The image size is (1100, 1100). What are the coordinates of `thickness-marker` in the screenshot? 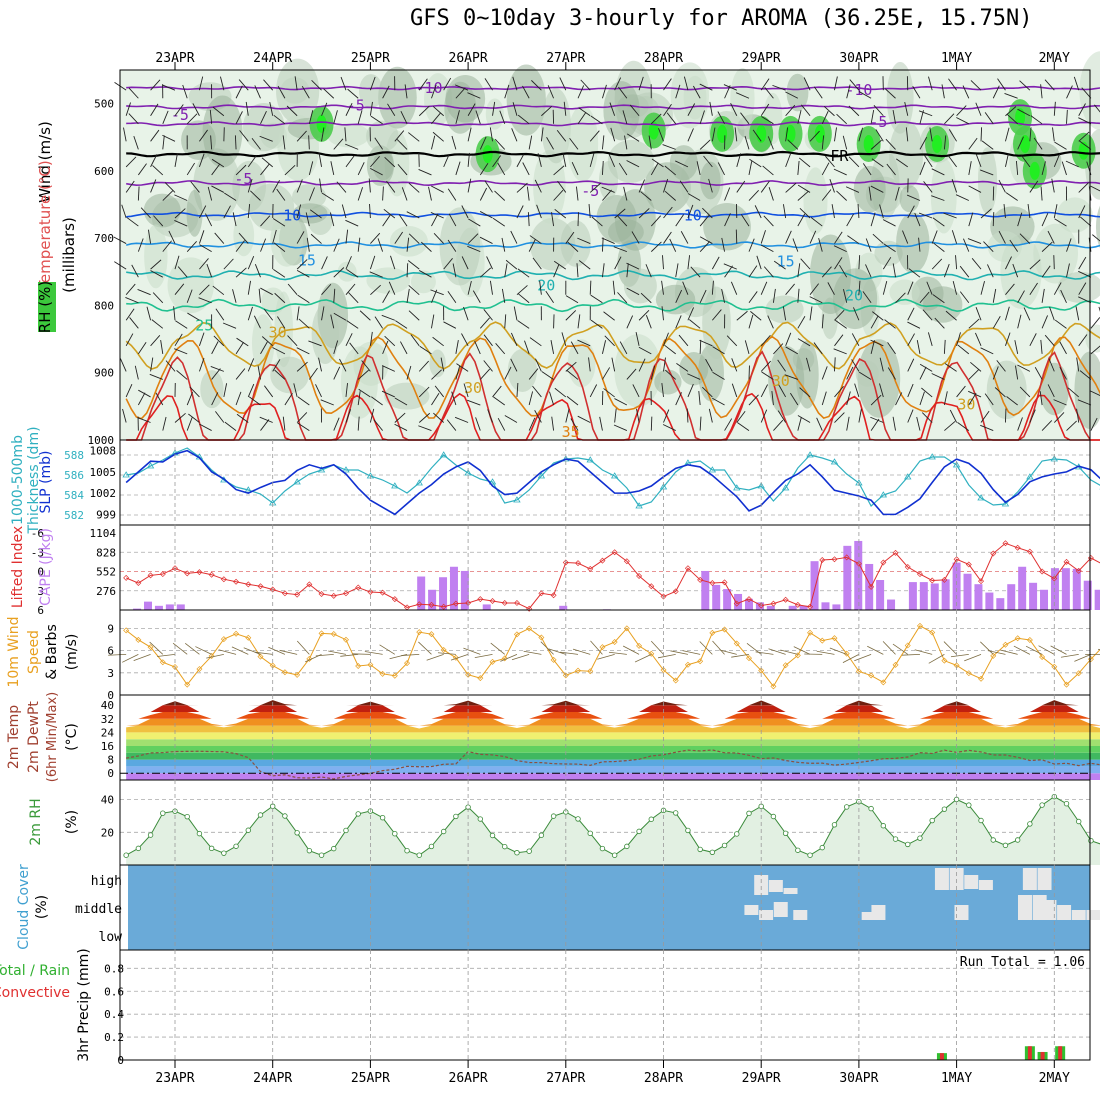 It's located at (346, 469).